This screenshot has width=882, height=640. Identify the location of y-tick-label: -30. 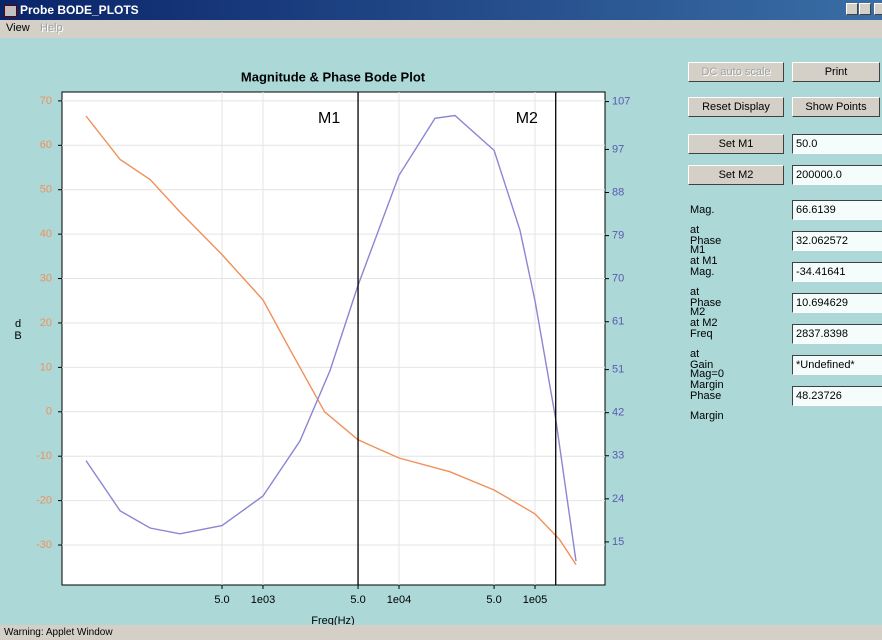
(44, 545).